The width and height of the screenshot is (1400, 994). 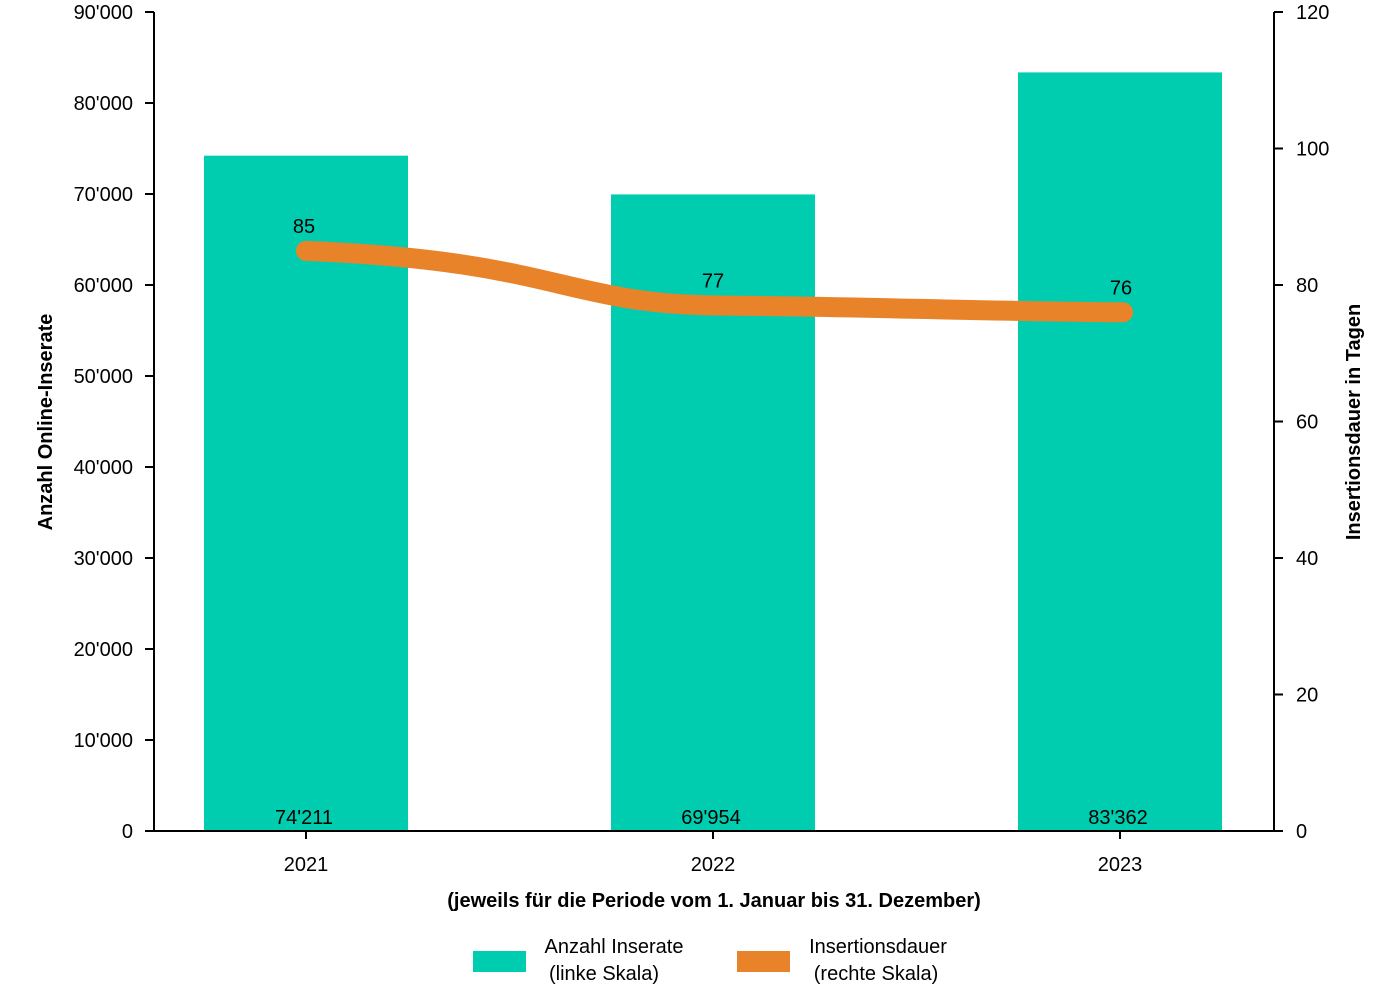 I want to click on bar-value-label-2023: 83'362, so click(x=1117, y=818).